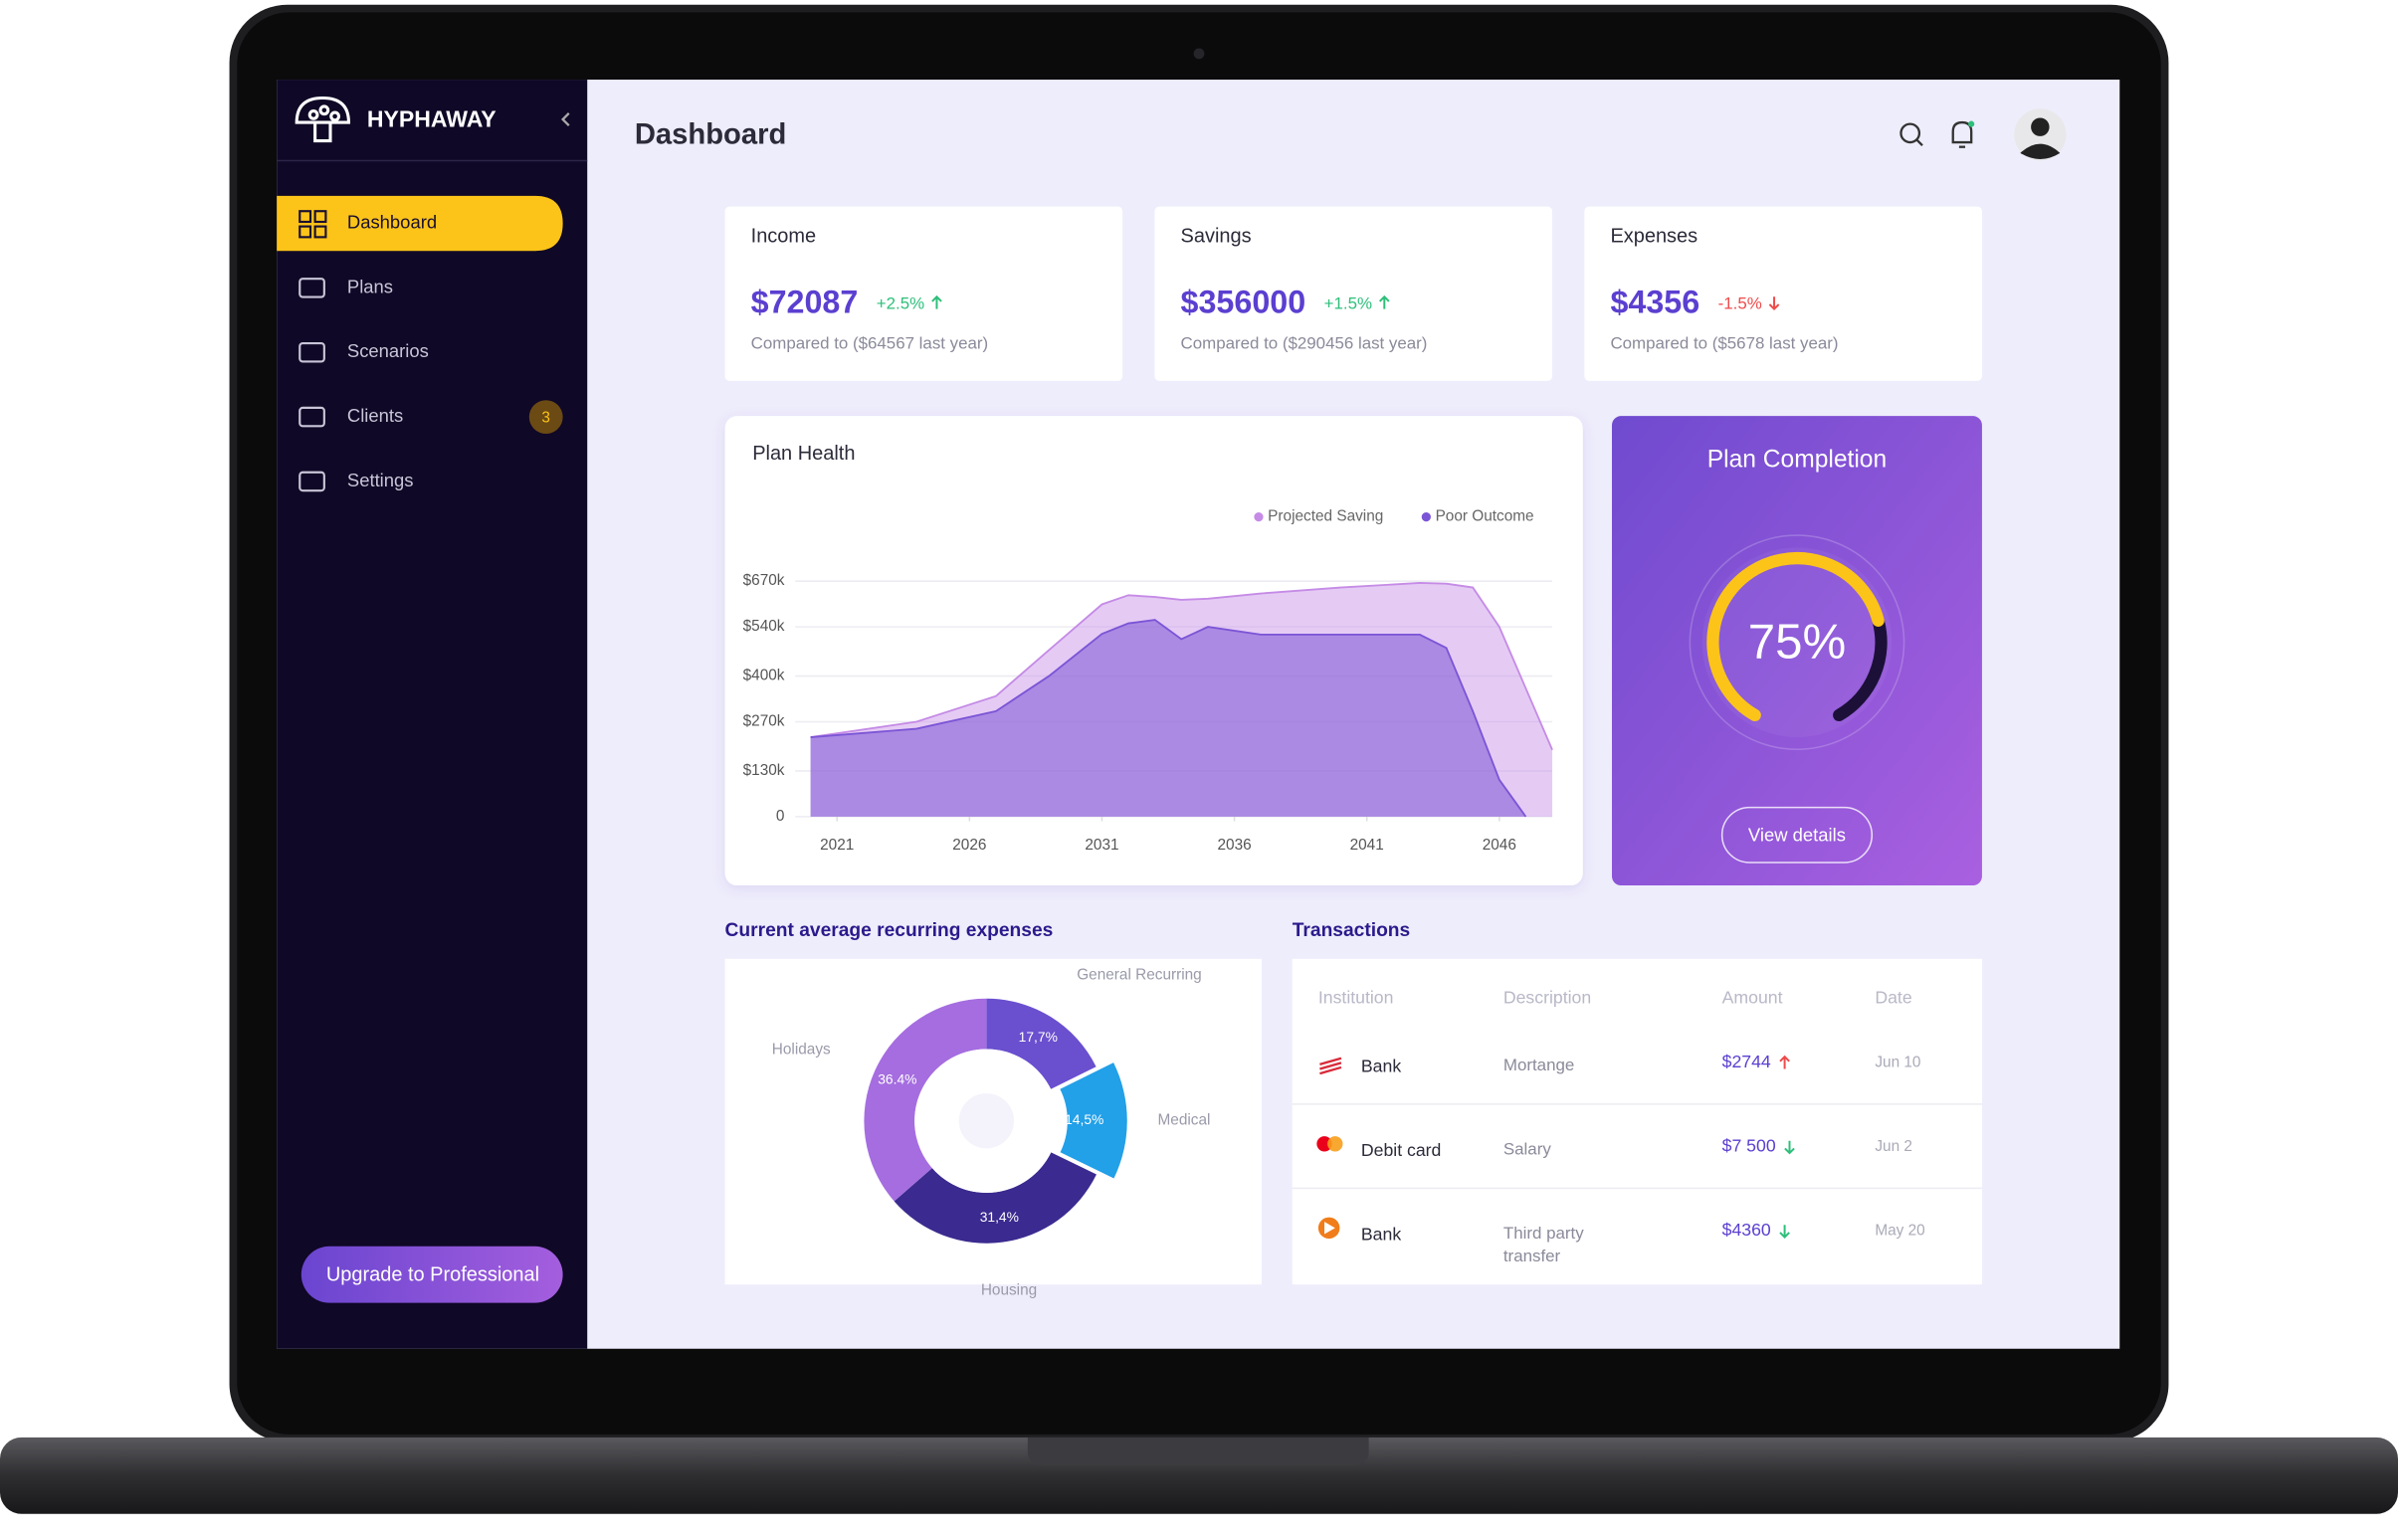  What do you see at coordinates (1795, 637) in the screenshot?
I see `gauge-value` at bounding box center [1795, 637].